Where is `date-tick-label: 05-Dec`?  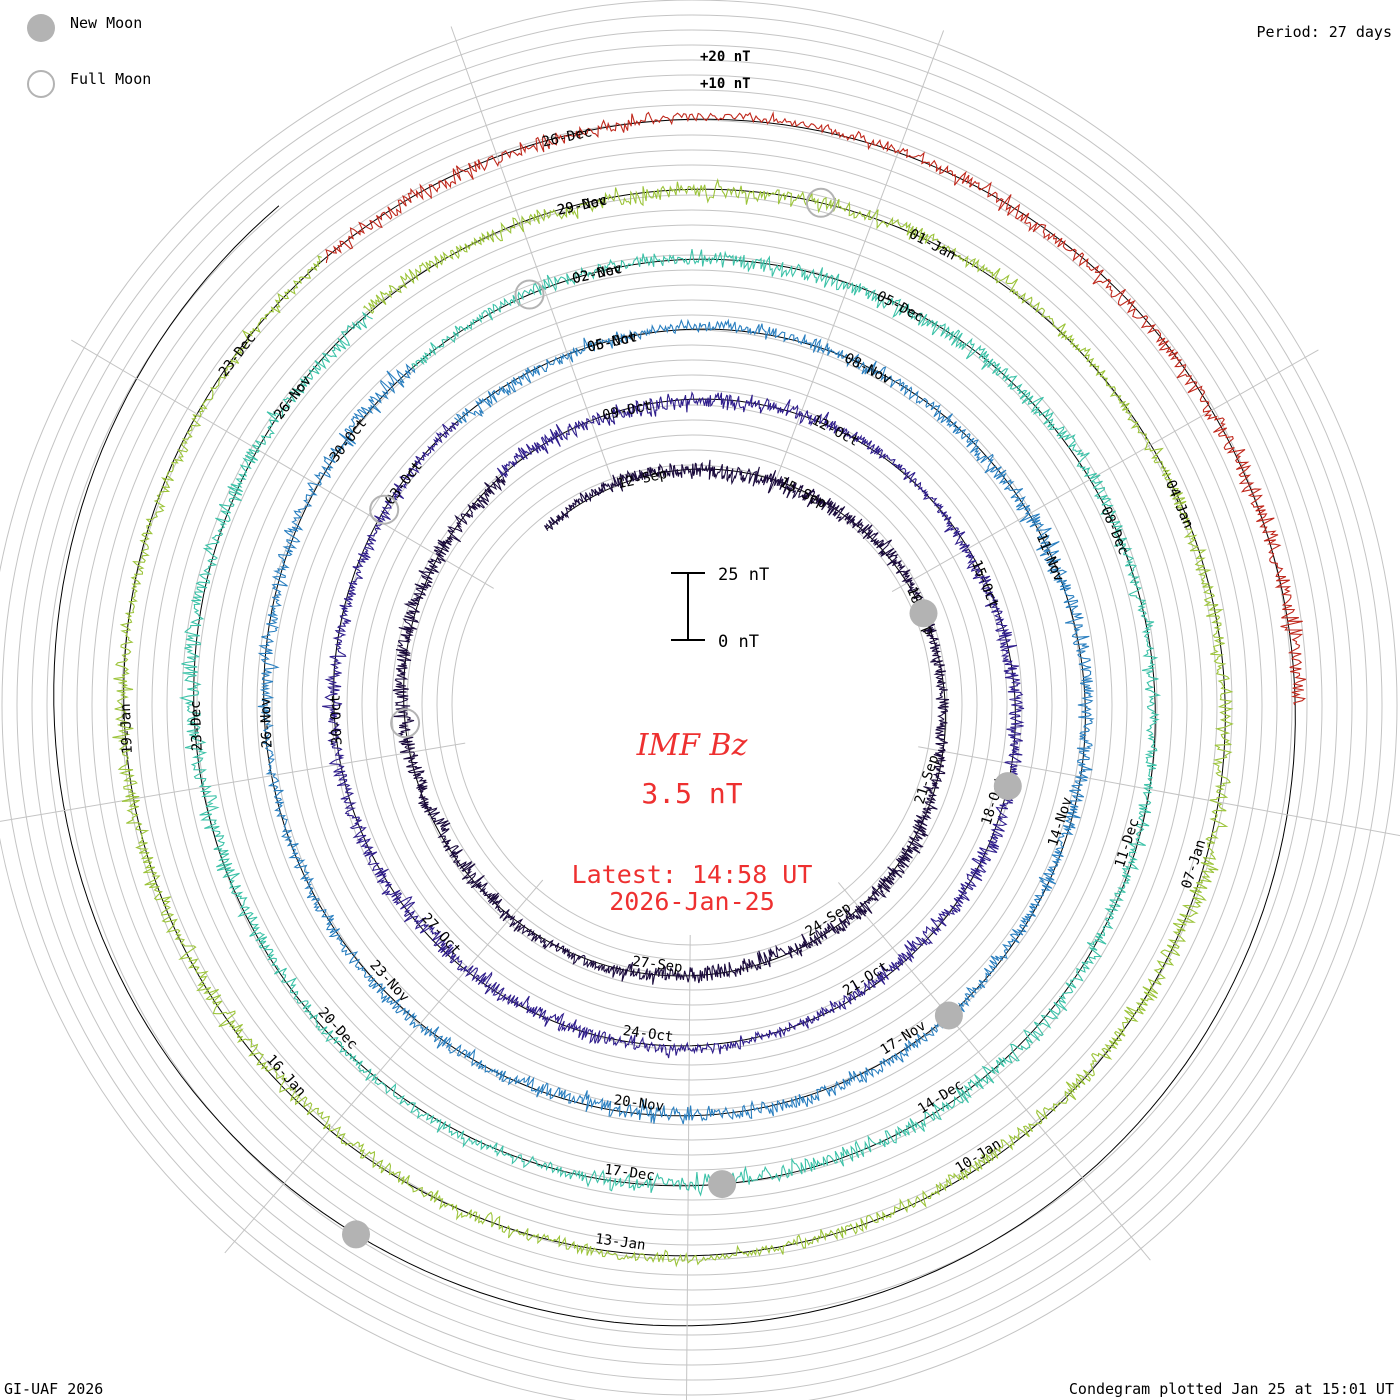
date-tick-label: 05-Dec is located at coordinates (900, 307).